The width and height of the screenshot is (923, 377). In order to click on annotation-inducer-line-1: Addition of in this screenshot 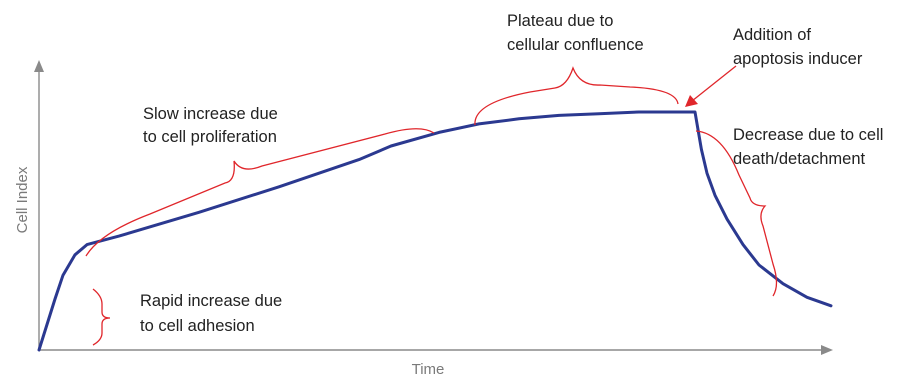, I will do `click(772, 35)`.